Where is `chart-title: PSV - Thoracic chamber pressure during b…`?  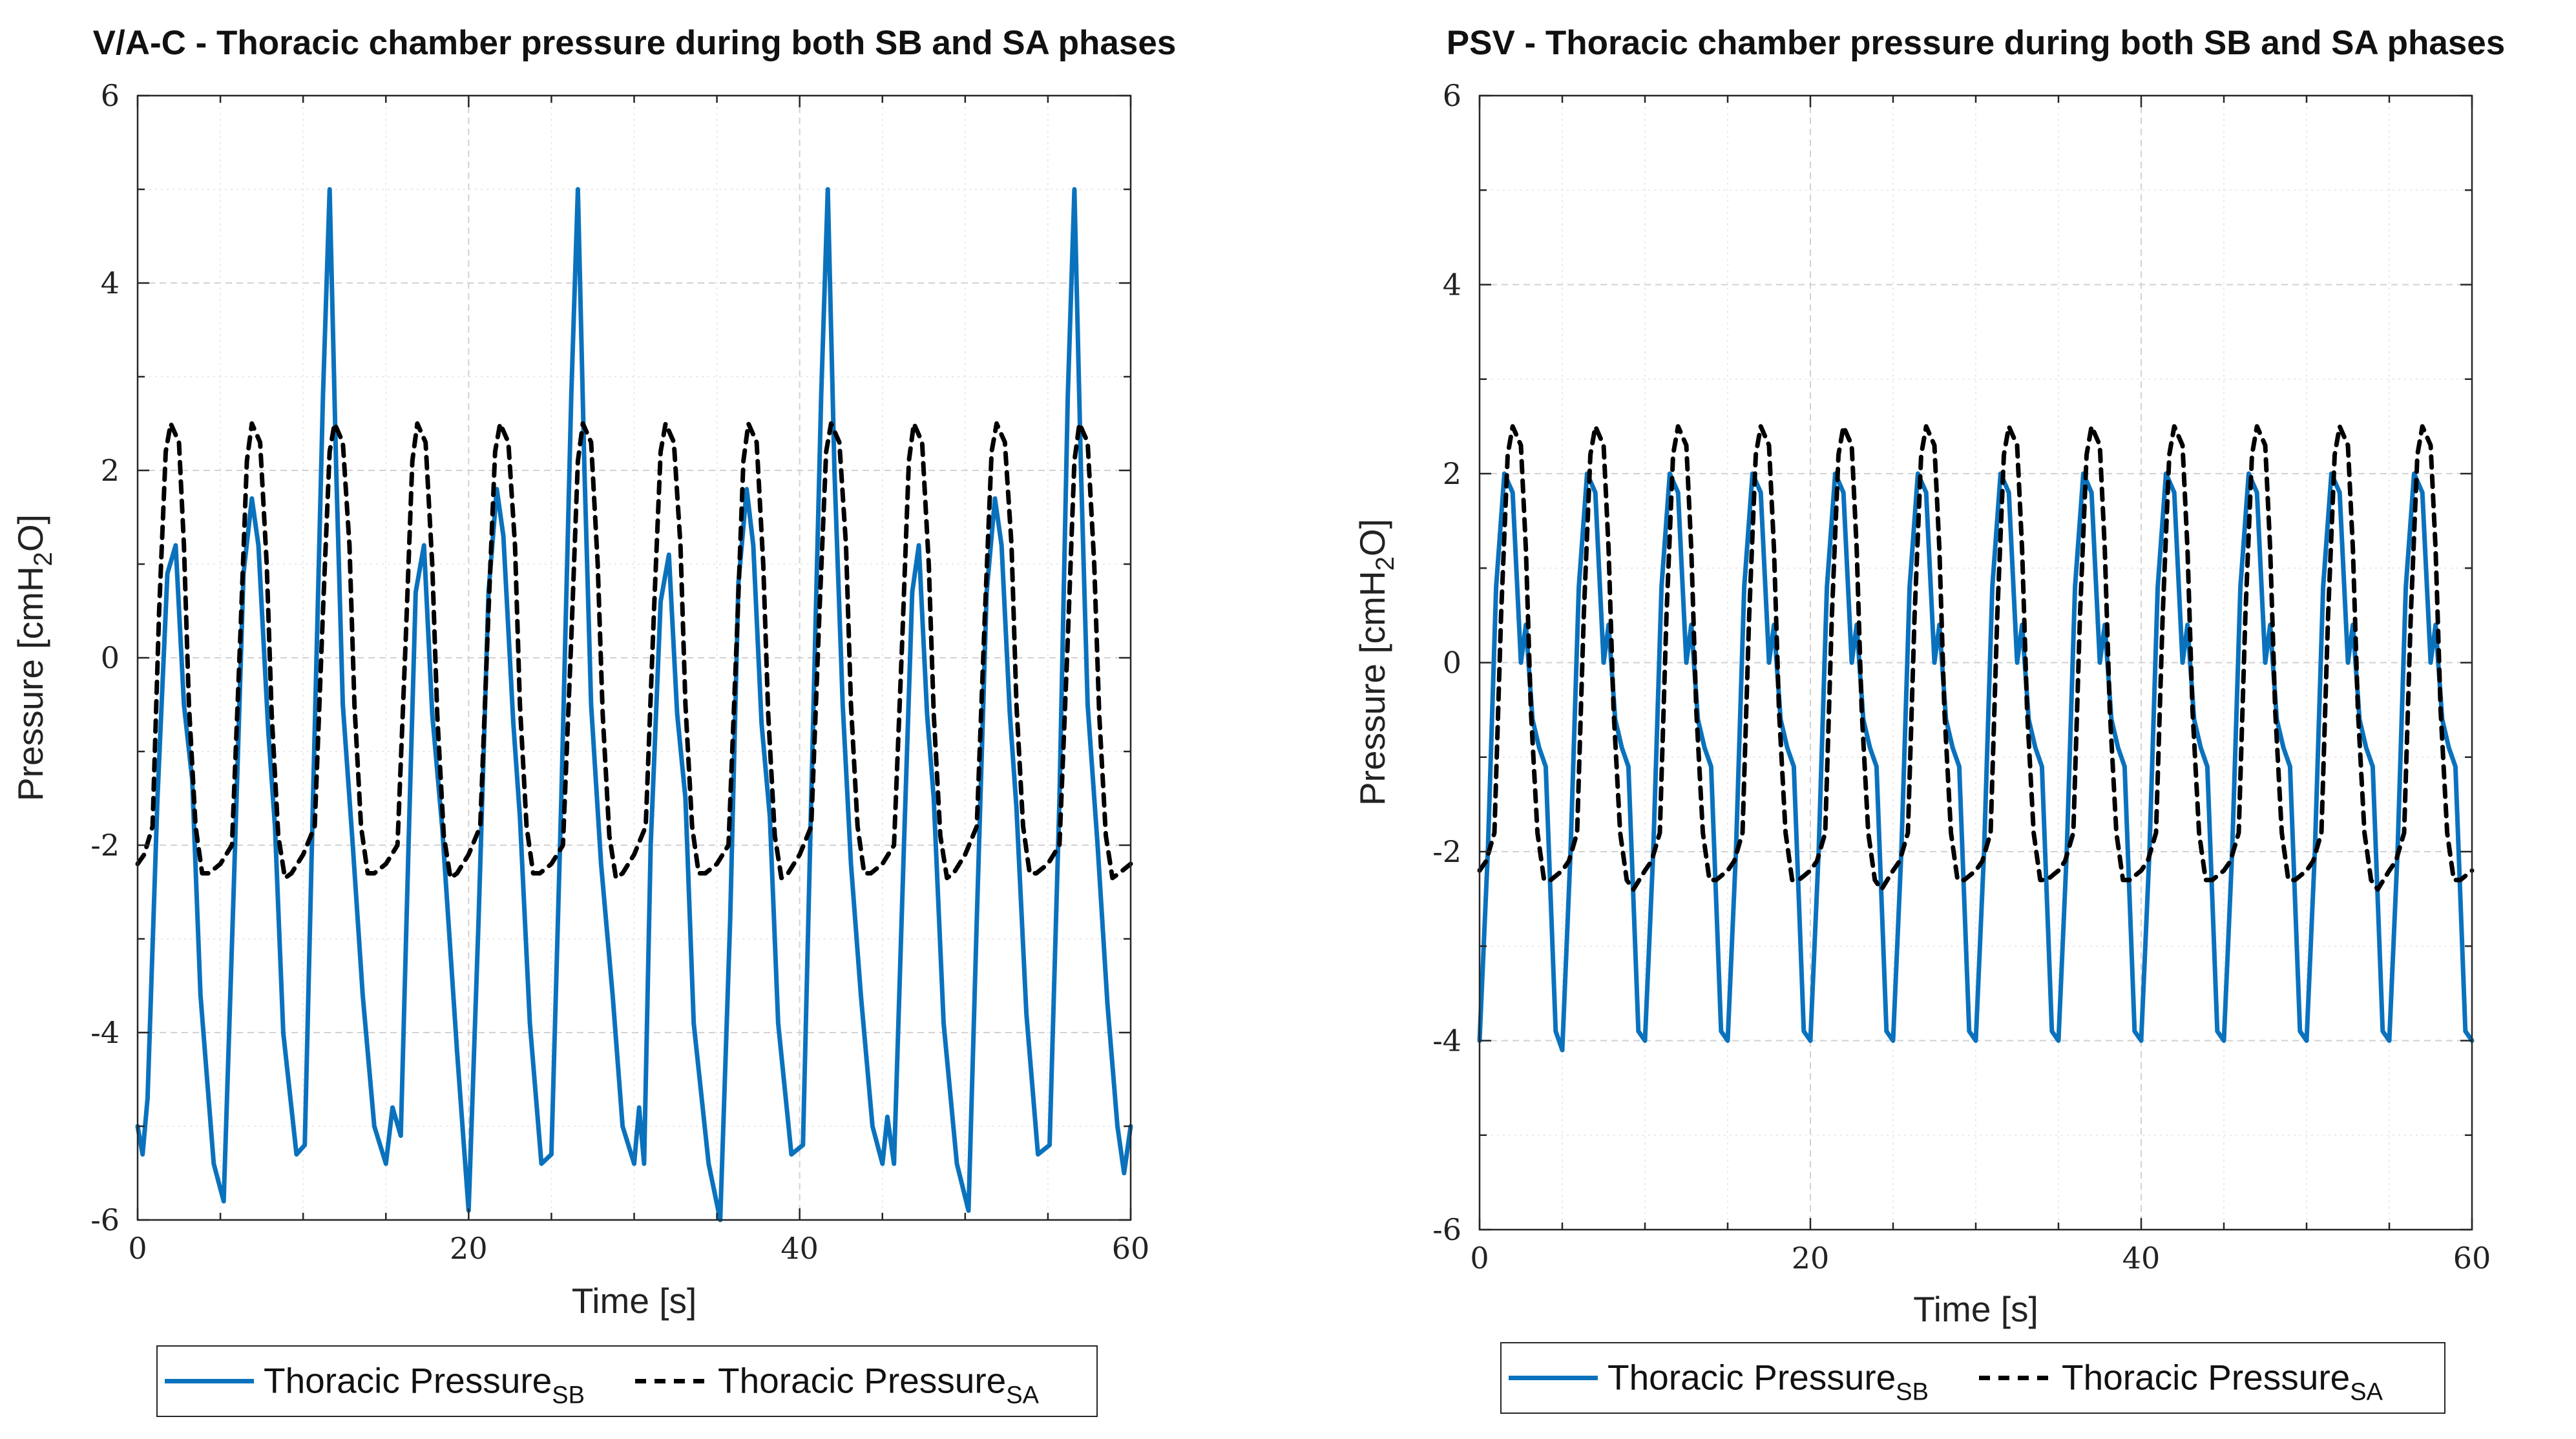 chart-title: PSV - Thoracic chamber pressure during b… is located at coordinates (1976, 43).